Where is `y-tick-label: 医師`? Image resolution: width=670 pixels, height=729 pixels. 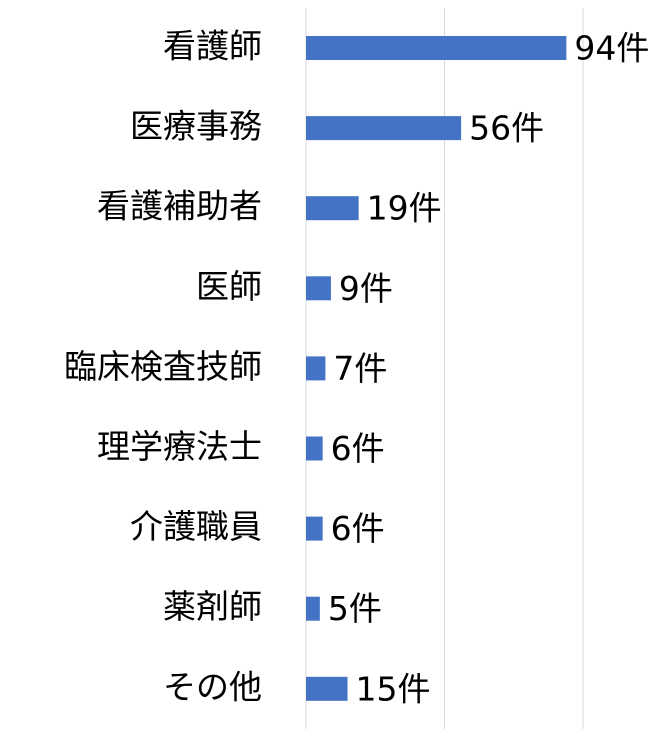
y-tick-label: 医師 is located at coordinates (229, 286).